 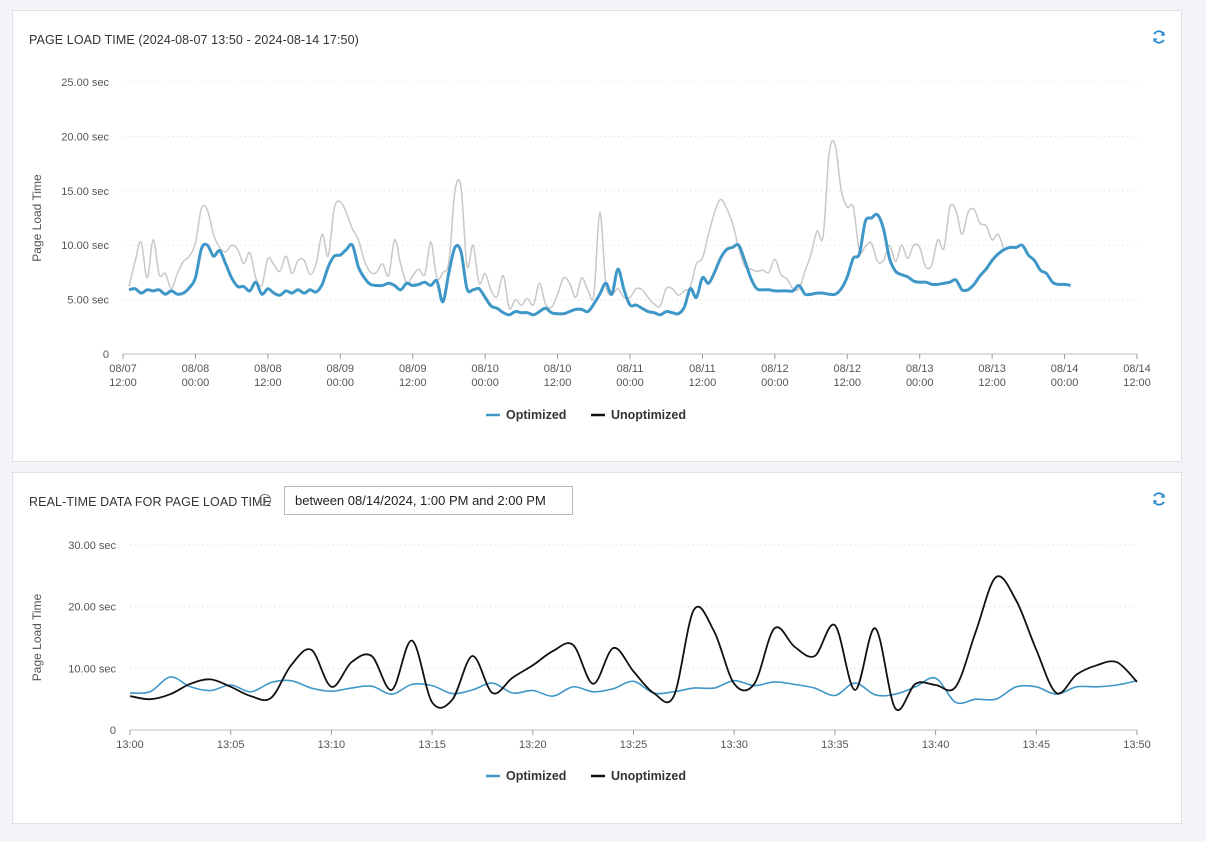 What do you see at coordinates (734, 745) in the screenshot?
I see `x-tick-label: 13:30` at bounding box center [734, 745].